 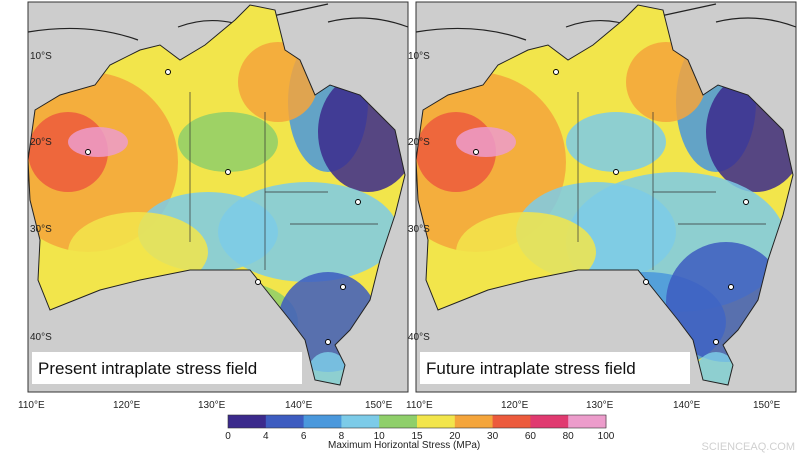 What do you see at coordinates (380, 436) in the screenshot?
I see `colorbar-tick-label: 10` at bounding box center [380, 436].